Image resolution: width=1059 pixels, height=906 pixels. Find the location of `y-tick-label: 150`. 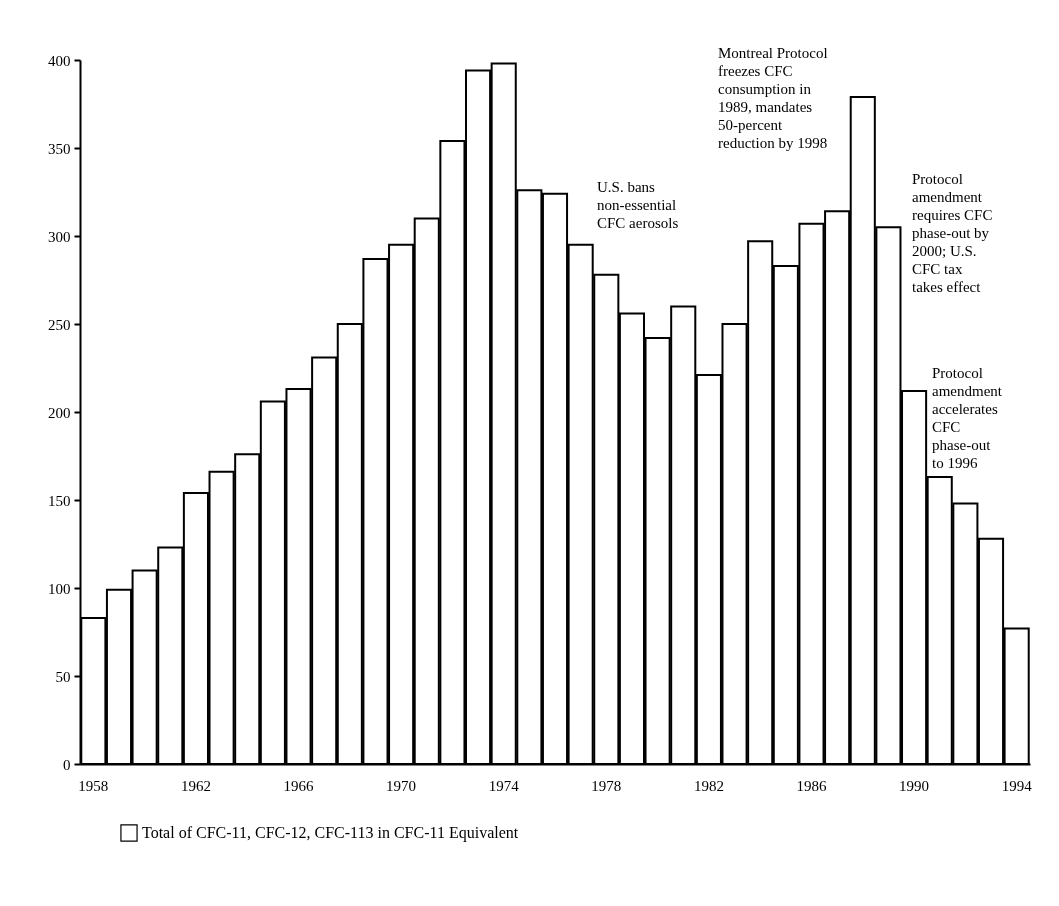

y-tick-label: 150 is located at coordinates (59, 500).